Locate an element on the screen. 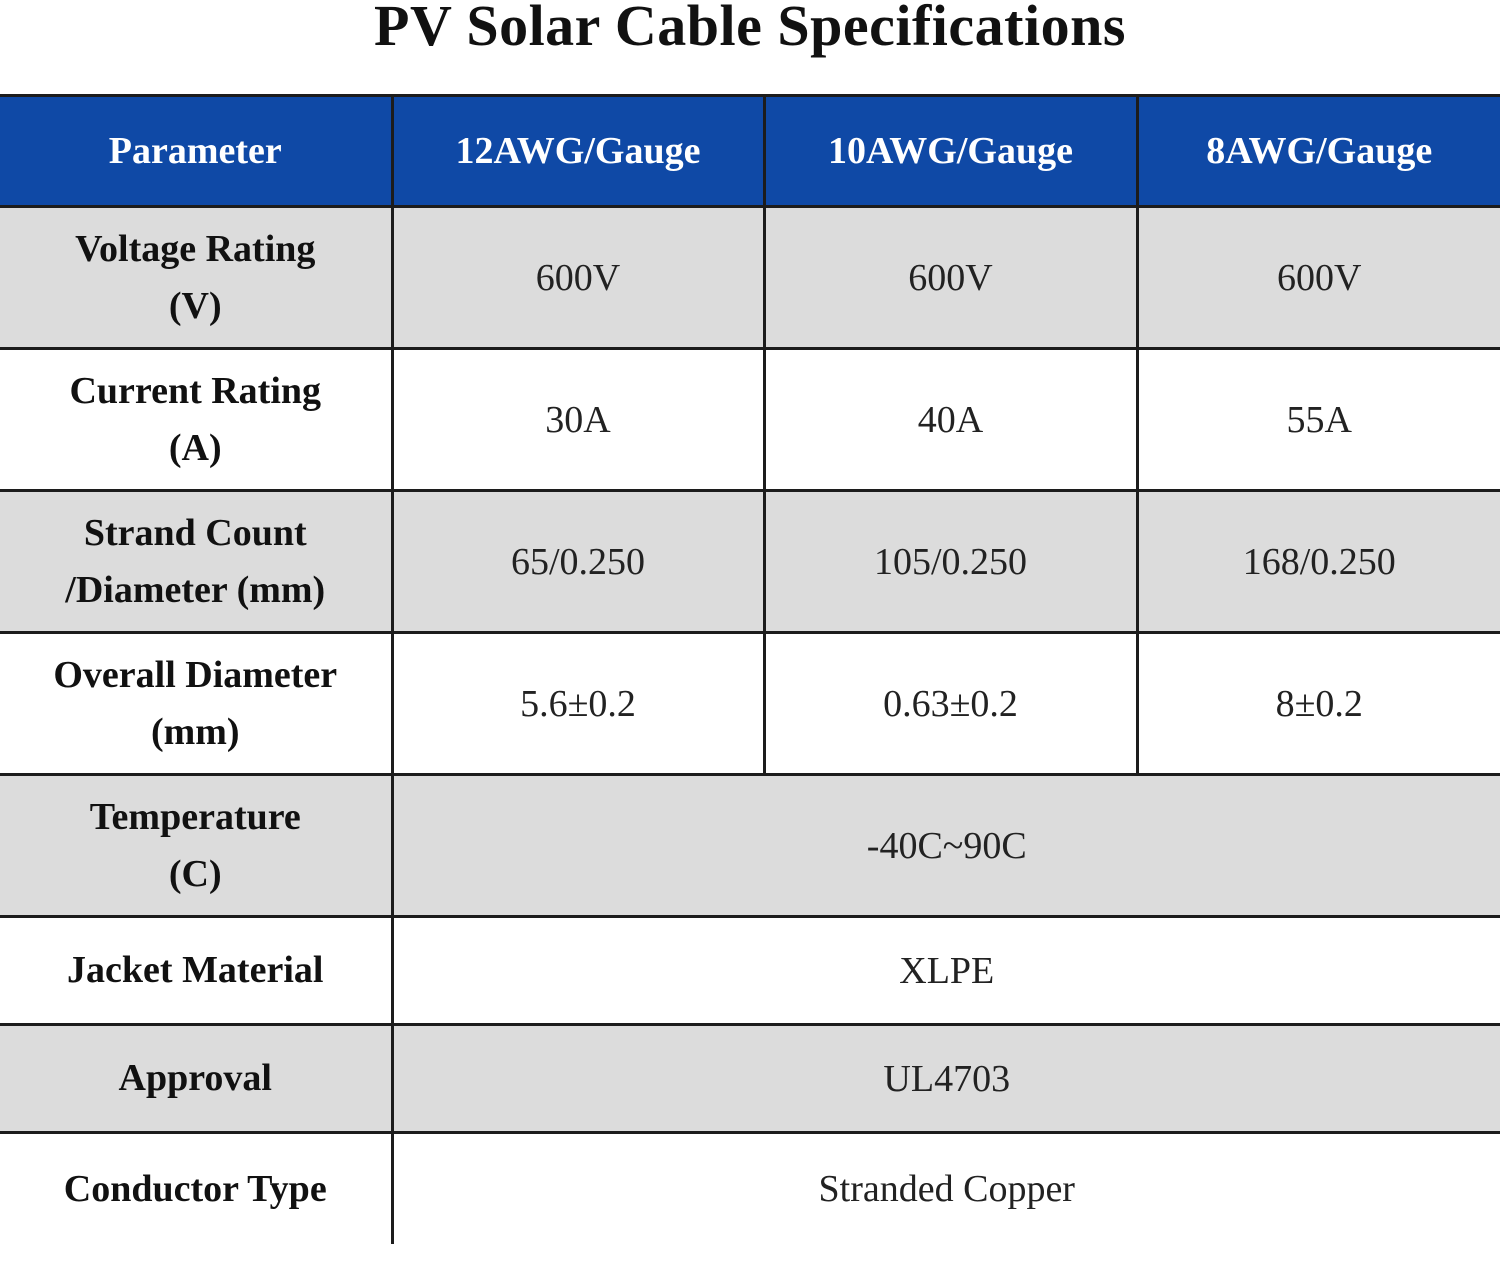 The image size is (1500, 1266). row-label-jacket: Jacket Material is located at coordinates (197, 970).